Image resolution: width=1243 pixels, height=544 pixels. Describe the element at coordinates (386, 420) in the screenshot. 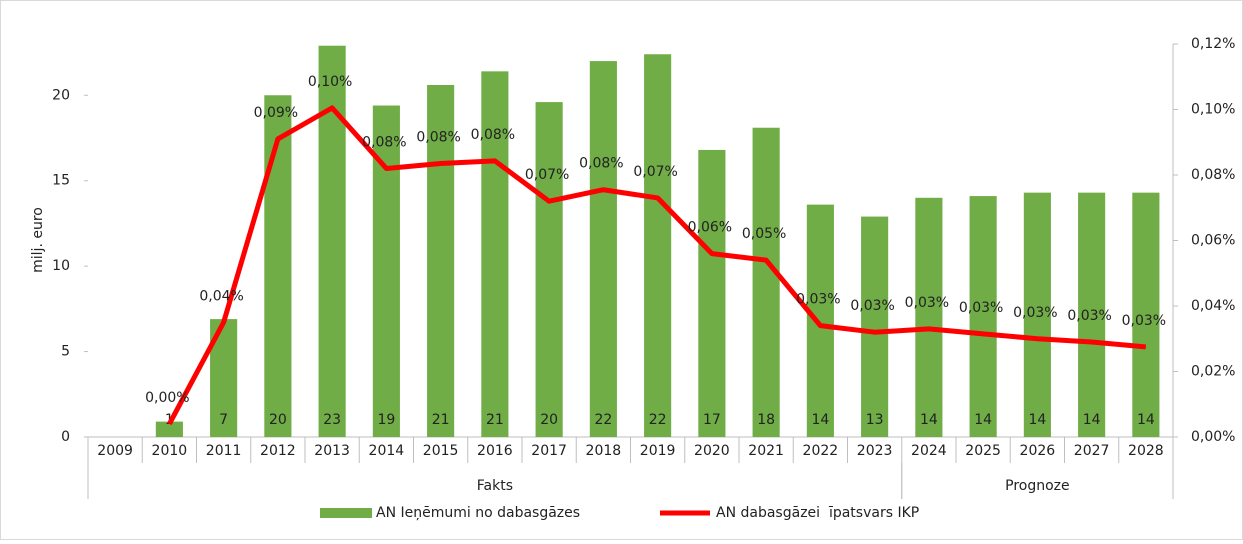

I see `bar-value-label: 19` at that location.